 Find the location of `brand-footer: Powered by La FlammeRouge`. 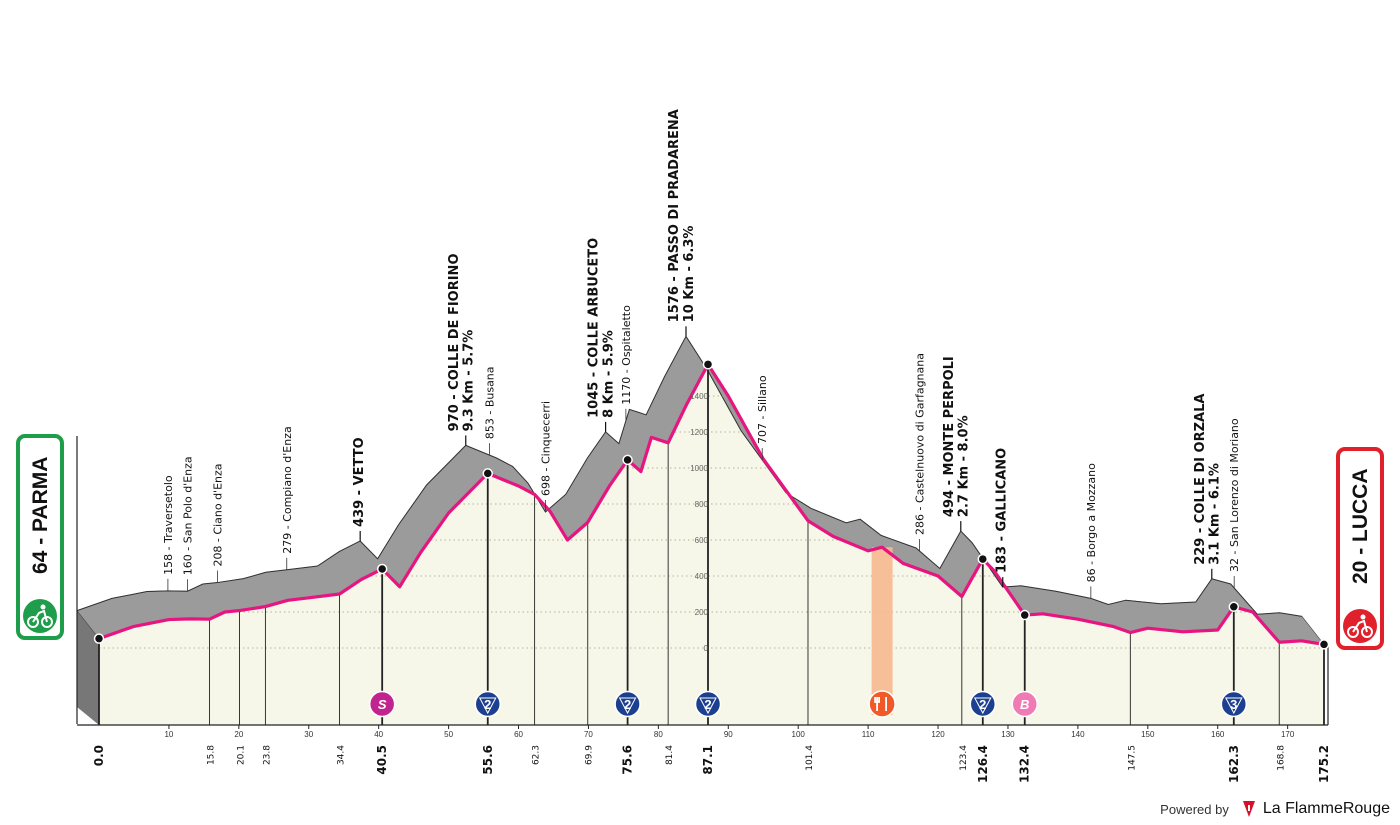

brand-footer: Powered by La FlammeRouge is located at coordinates (1275, 809).